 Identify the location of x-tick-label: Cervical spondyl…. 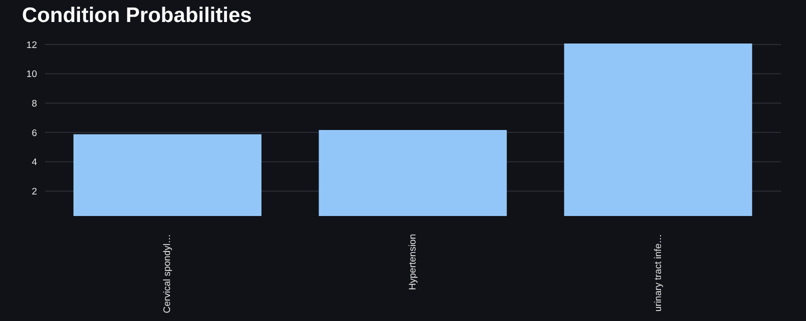
(168, 274).